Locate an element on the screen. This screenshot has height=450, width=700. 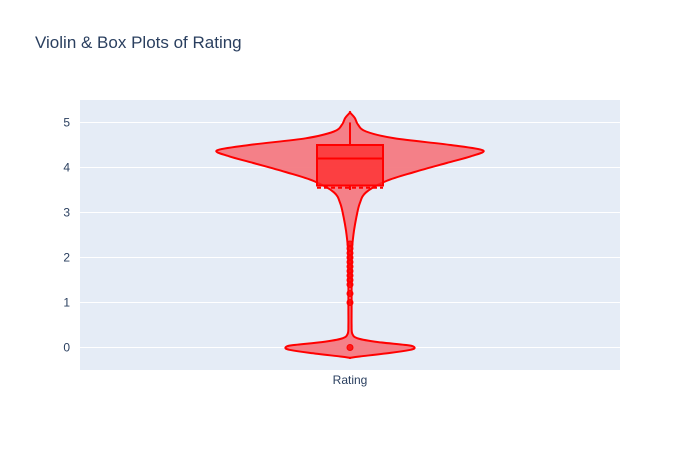
y-tick-label-1: 1 is located at coordinates (66, 303).